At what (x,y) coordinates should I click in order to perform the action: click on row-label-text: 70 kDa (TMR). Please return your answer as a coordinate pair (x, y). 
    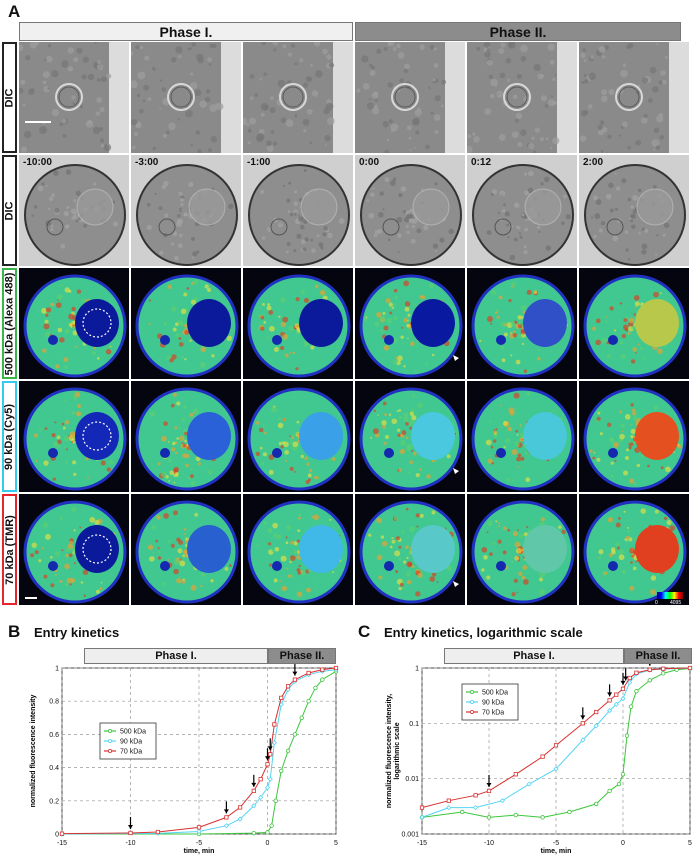
    Looking at the image, I should click on (9, 549).